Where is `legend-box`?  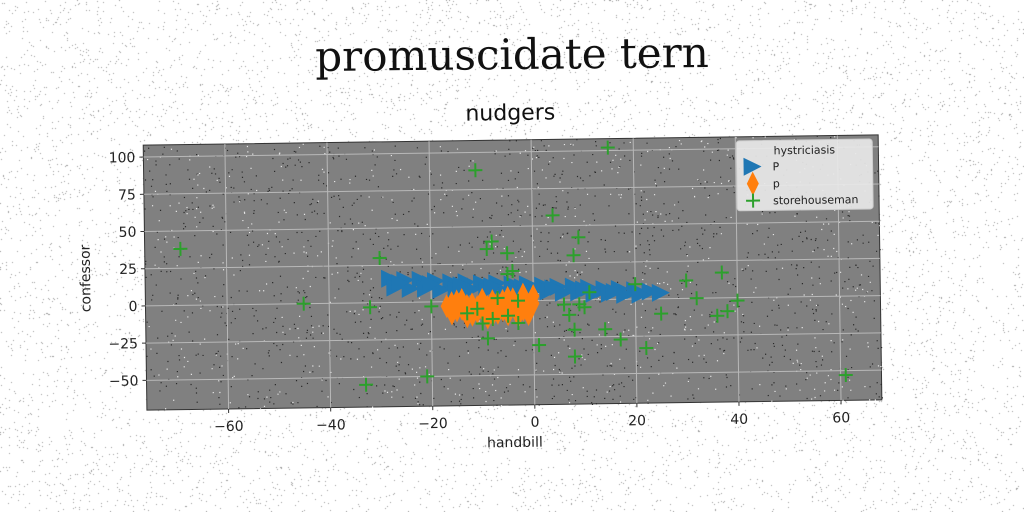
legend-box is located at coordinates (804, 175).